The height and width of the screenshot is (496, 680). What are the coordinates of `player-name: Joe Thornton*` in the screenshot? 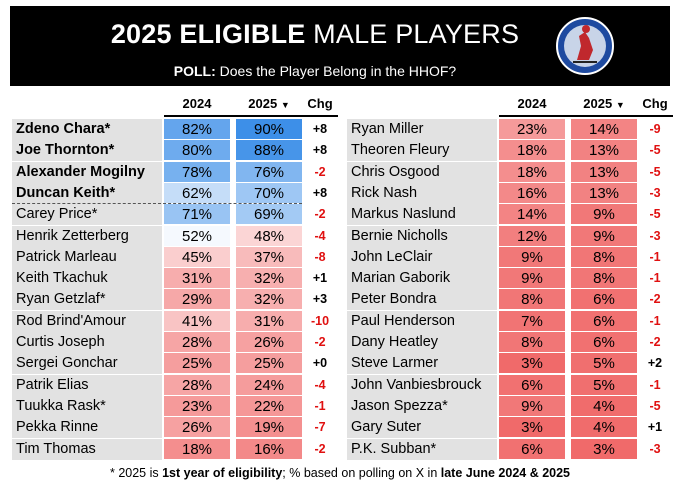 It's located at (87, 151).